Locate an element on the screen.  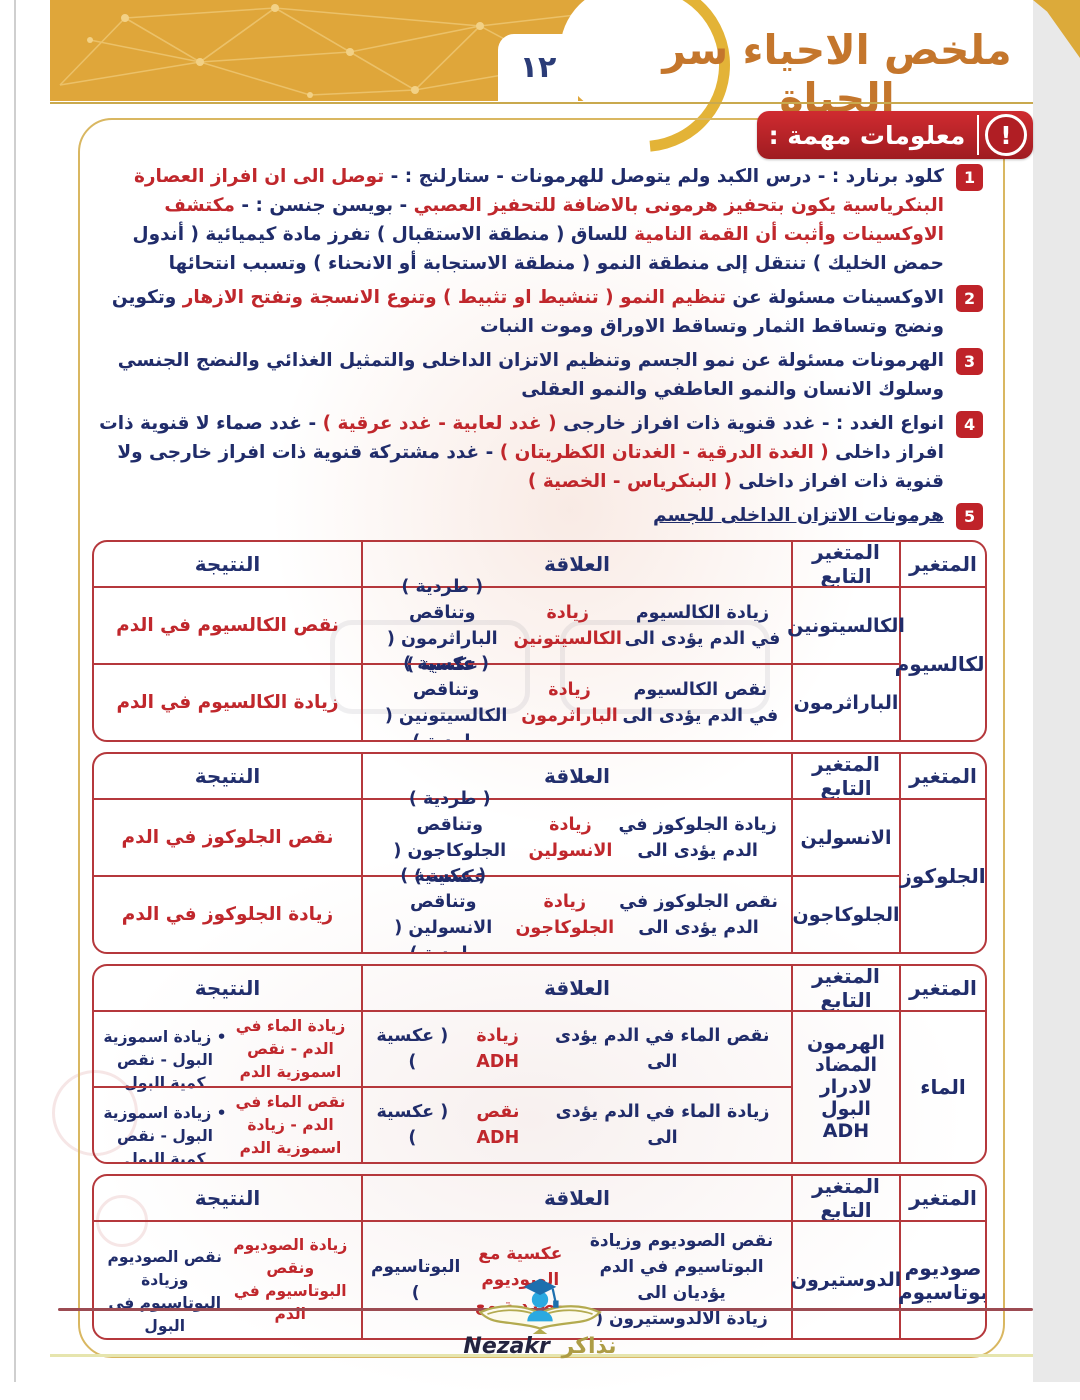
variable-cell: الجلوكوز is located at coordinates (942, 875).